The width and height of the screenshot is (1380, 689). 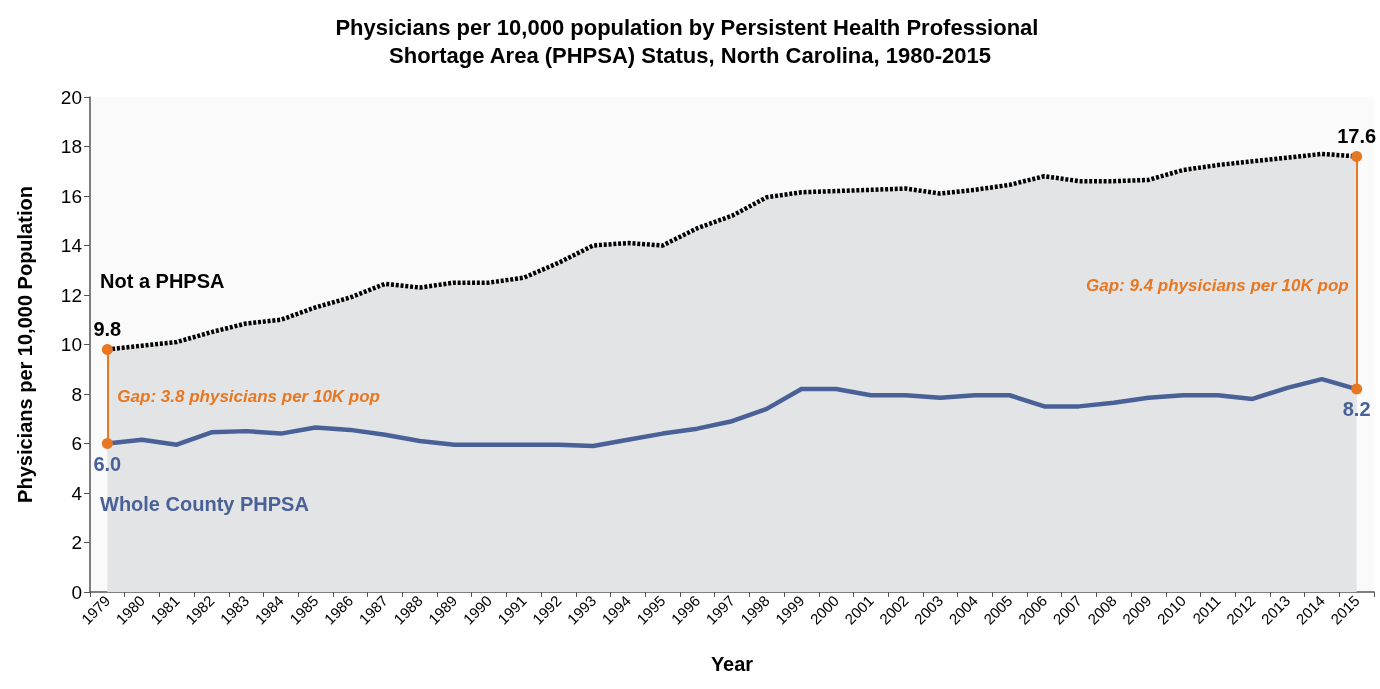 What do you see at coordinates (71, 146) in the screenshot?
I see `y-tick-label: 18` at bounding box center [71, 146].